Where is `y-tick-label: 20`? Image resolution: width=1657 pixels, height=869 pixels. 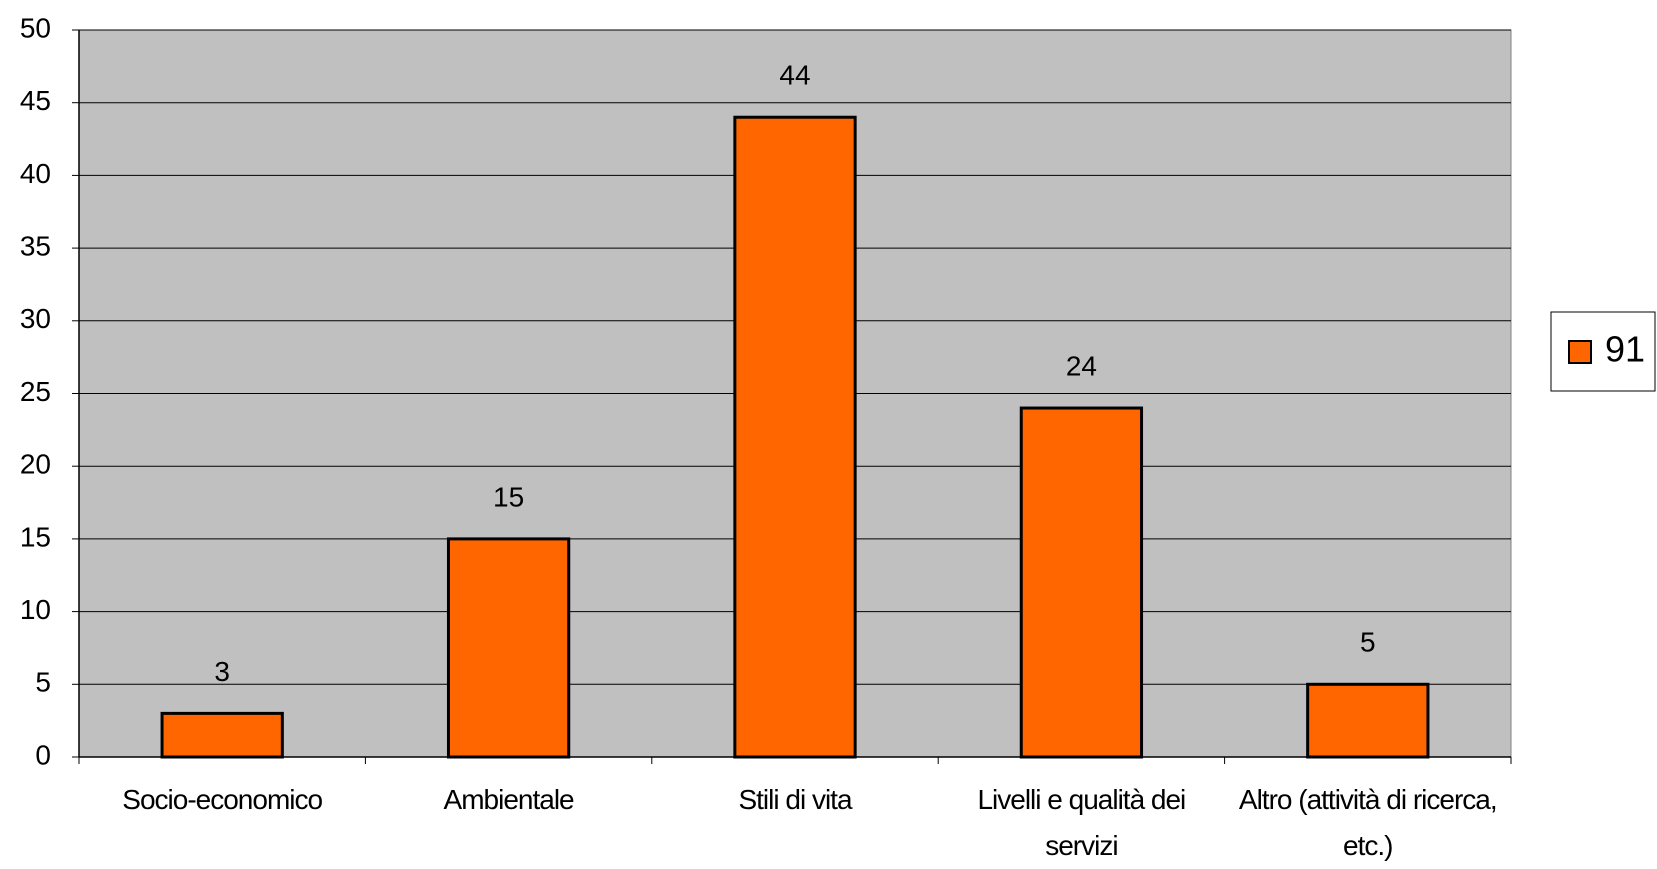 y-tick-label: 20 is located at coordinates (35, 464).